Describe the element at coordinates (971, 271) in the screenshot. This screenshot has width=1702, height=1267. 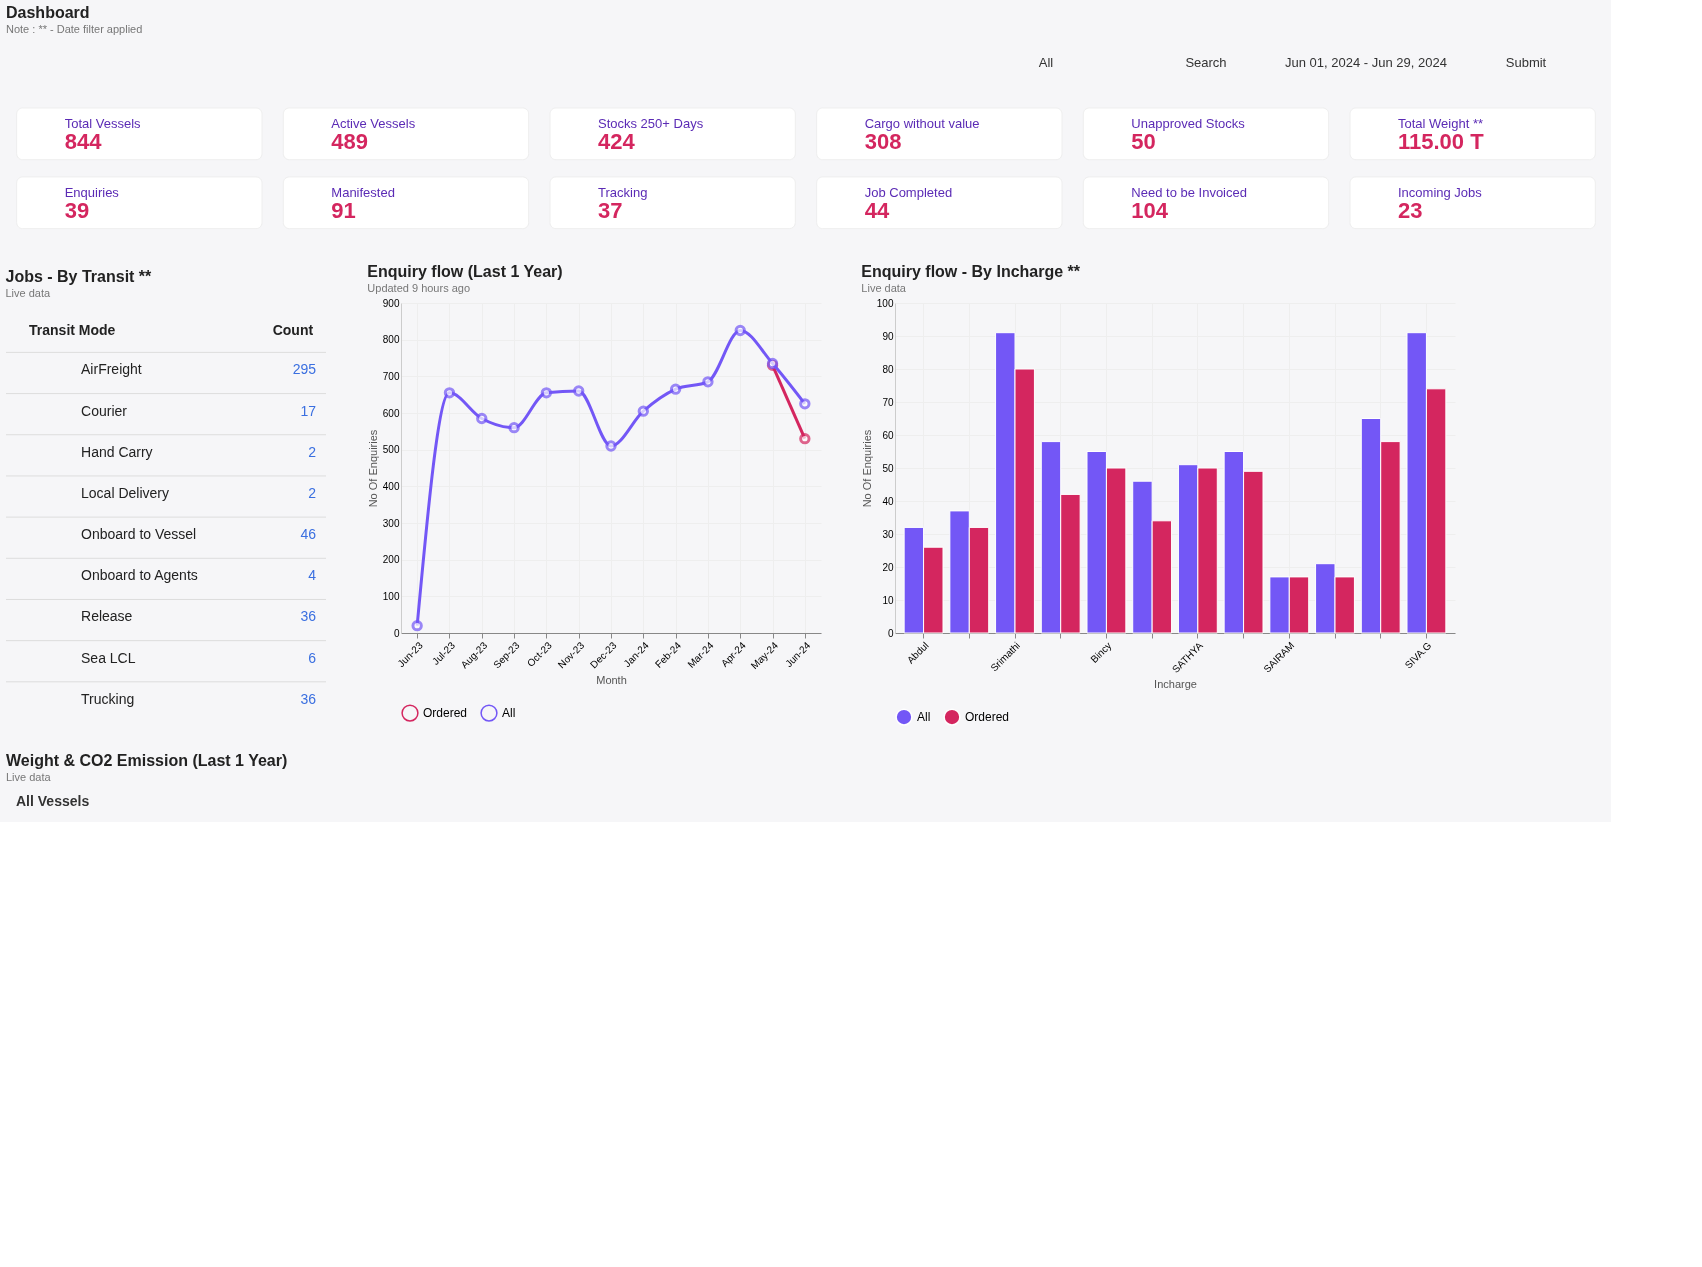
I see `chart-title: Enquiry flow - By Incharge **` at that location.